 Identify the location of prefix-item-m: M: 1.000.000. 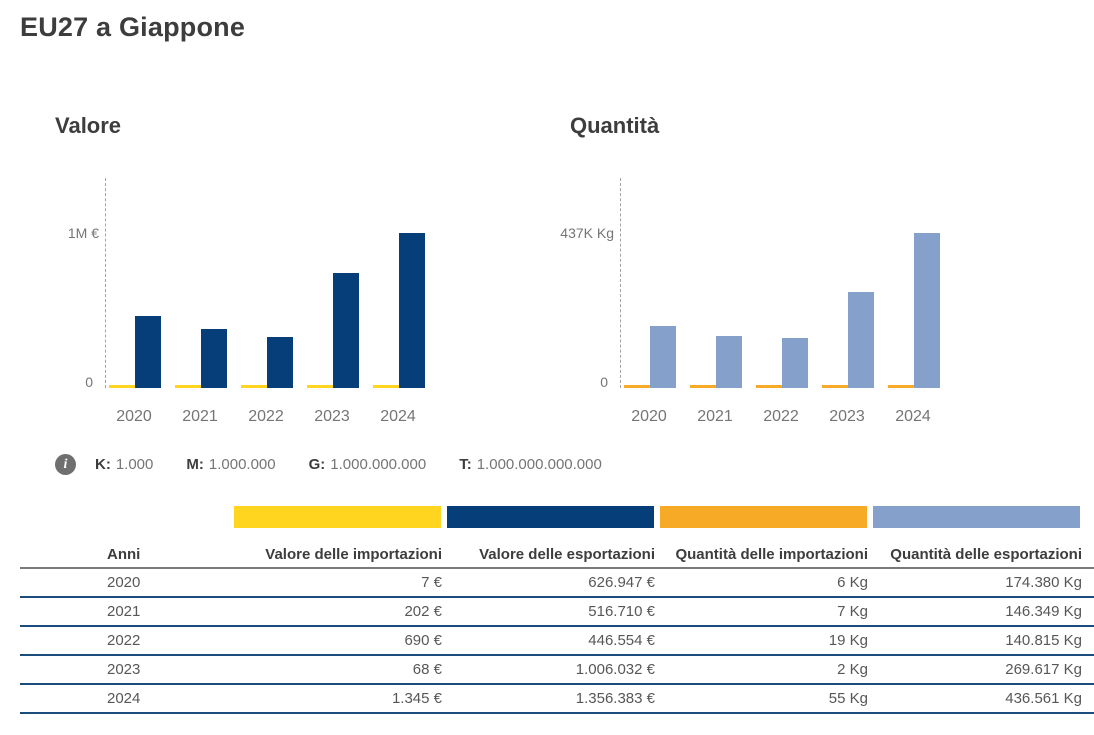
(230, 464).